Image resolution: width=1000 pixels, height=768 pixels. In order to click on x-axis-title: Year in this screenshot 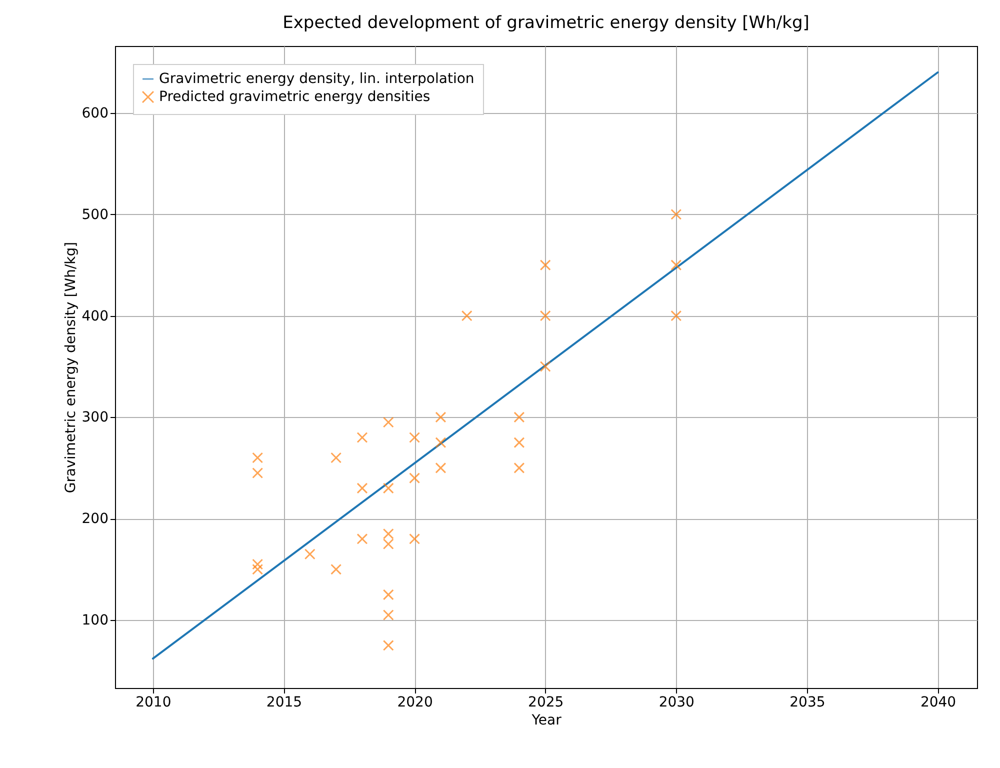, I will do `click(546, 720)`.